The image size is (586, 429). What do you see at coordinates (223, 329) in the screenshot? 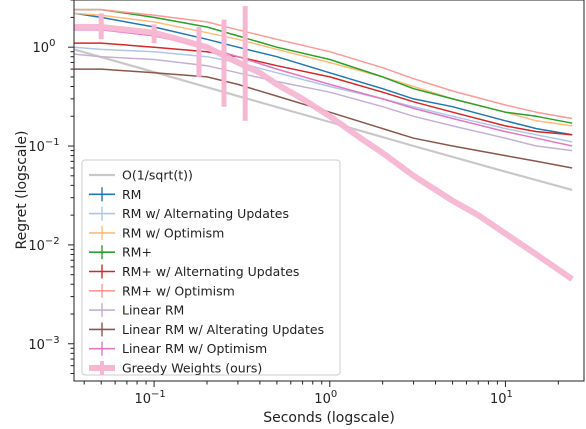
I see `legend-label: Linear RM w/ Alterating Updates` at bounding box center [223, 329].